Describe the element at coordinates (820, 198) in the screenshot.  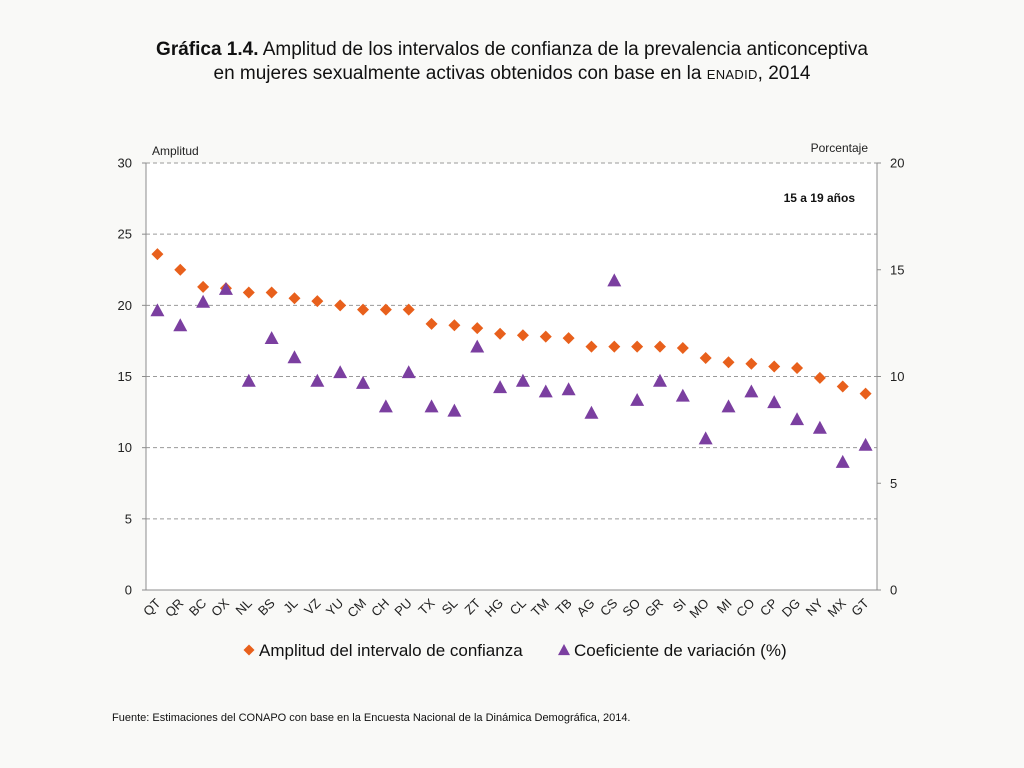
I see `chart-annotation: 15 a 19 años` at that location.